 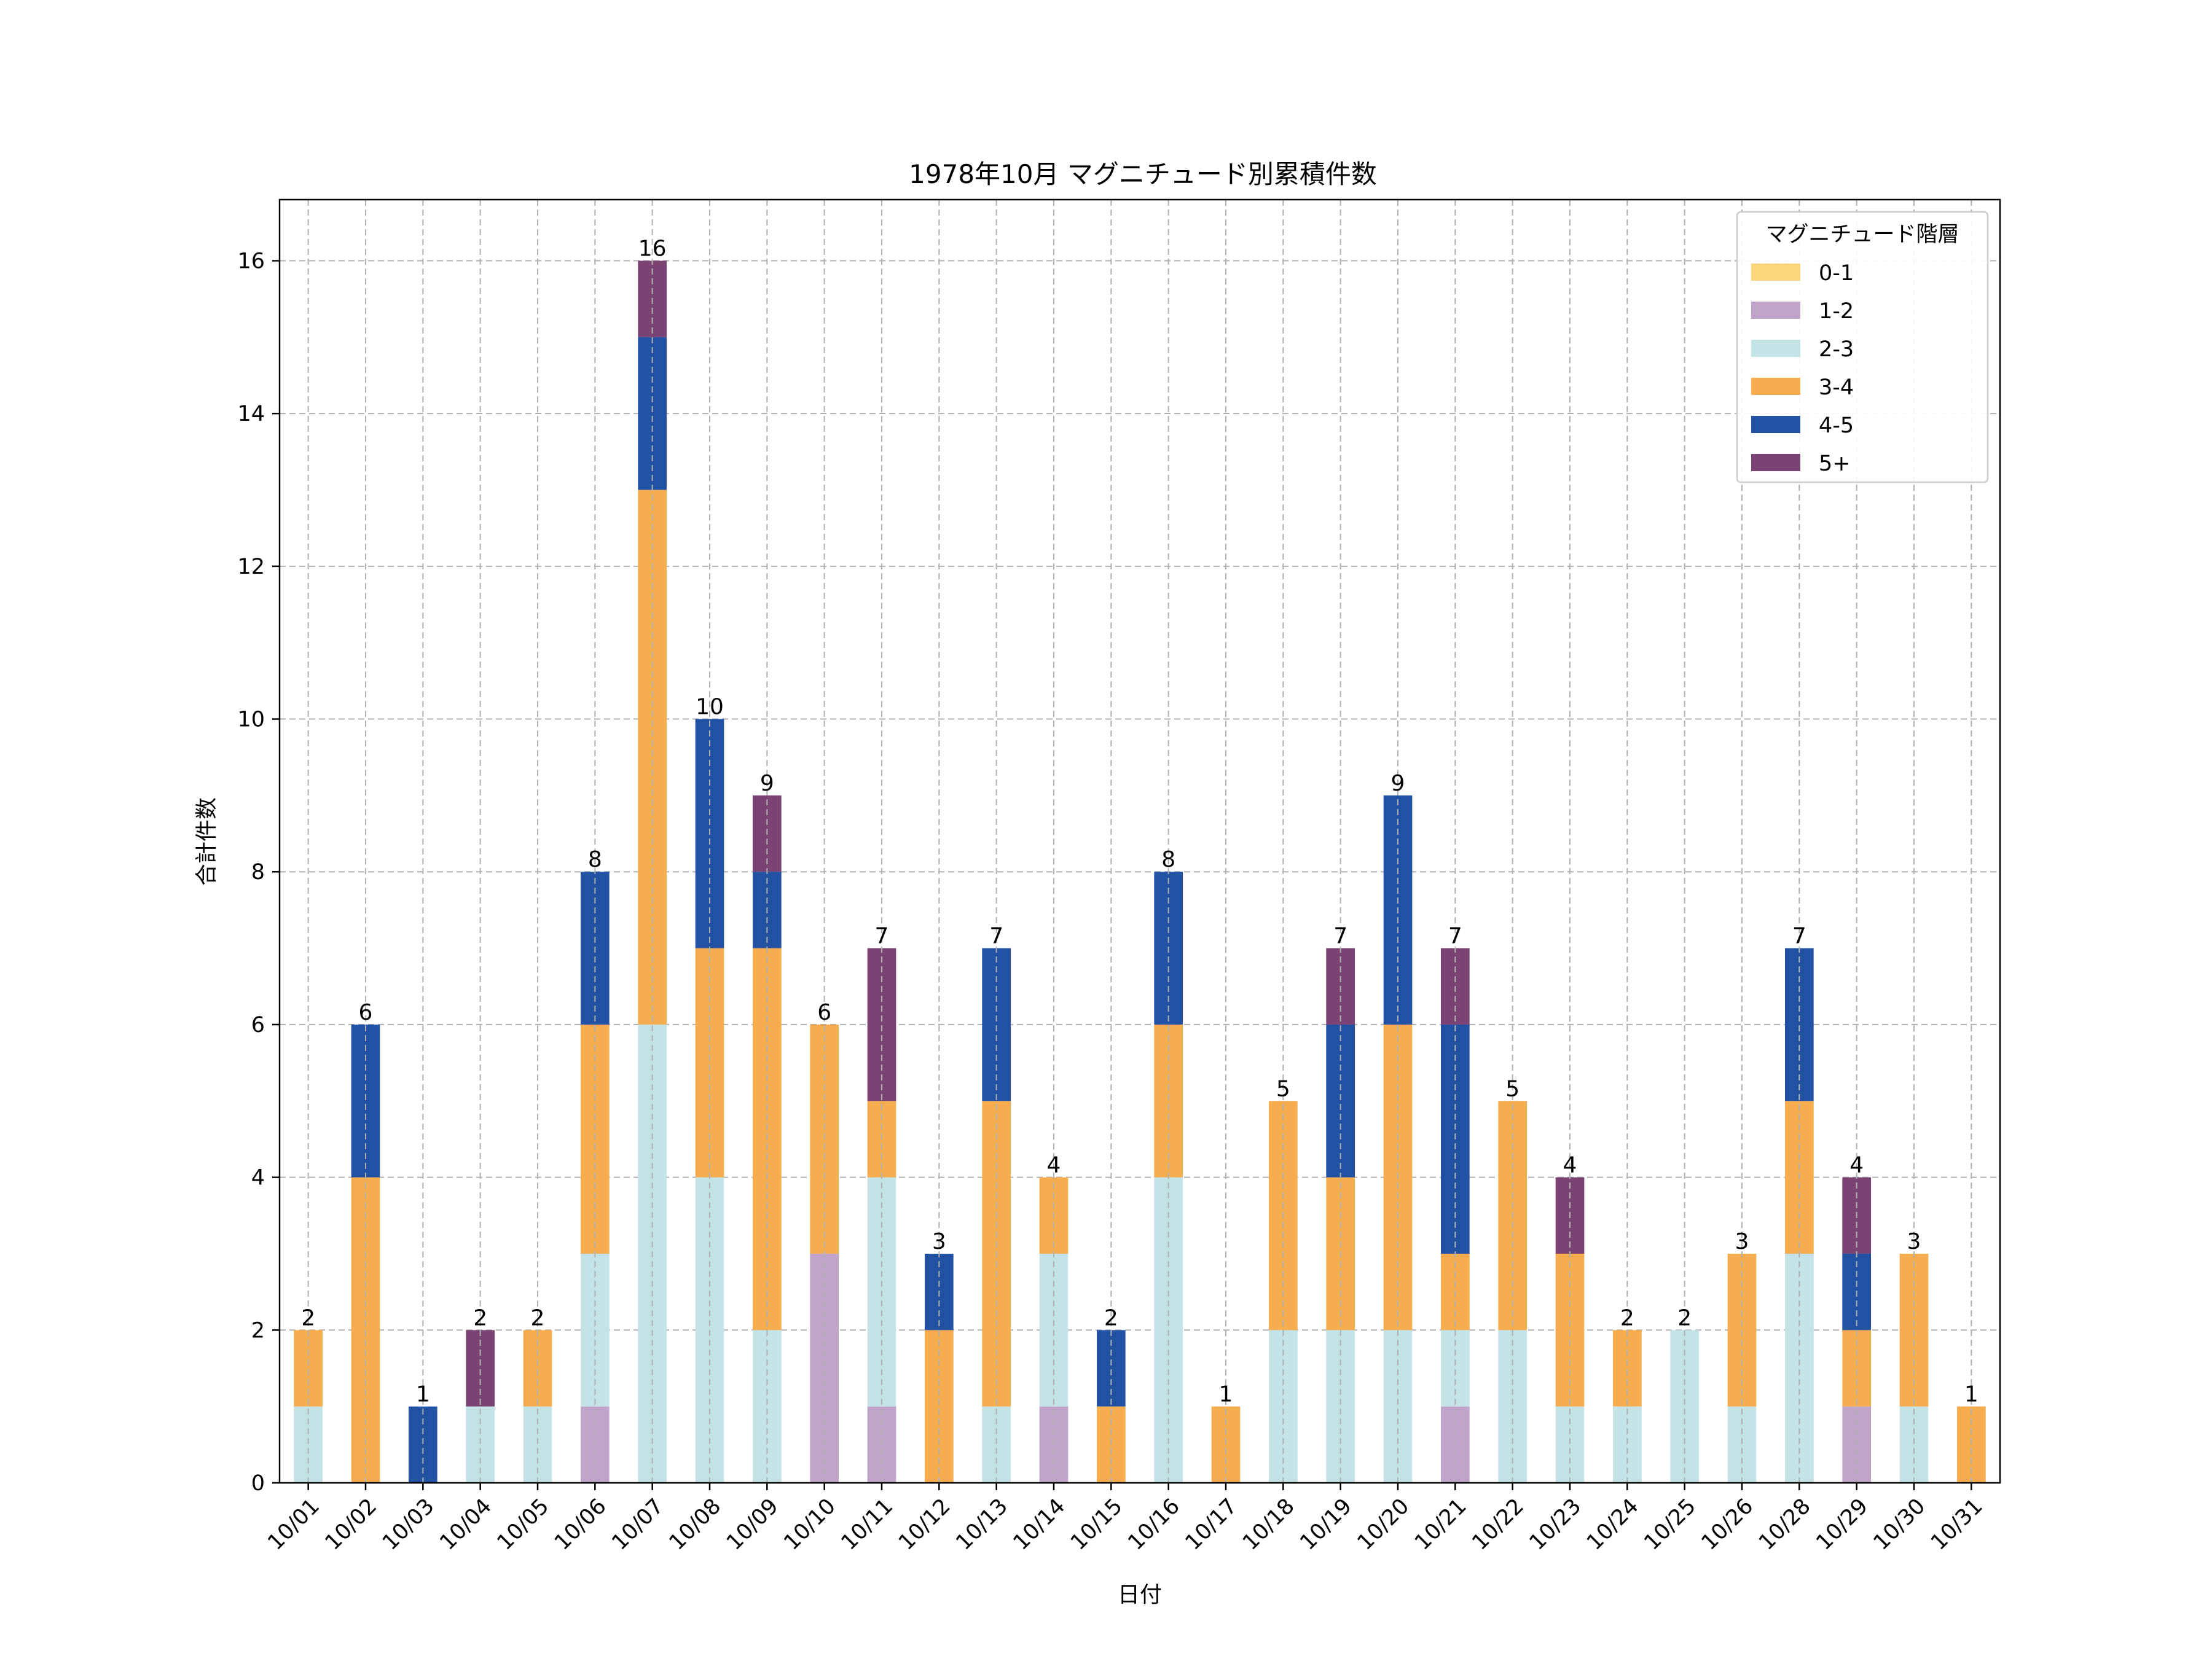 What do you see at coordinates (710, 707) in the screenshot?
I see `bar-total-label: 10` at bounding box center [710, 707].